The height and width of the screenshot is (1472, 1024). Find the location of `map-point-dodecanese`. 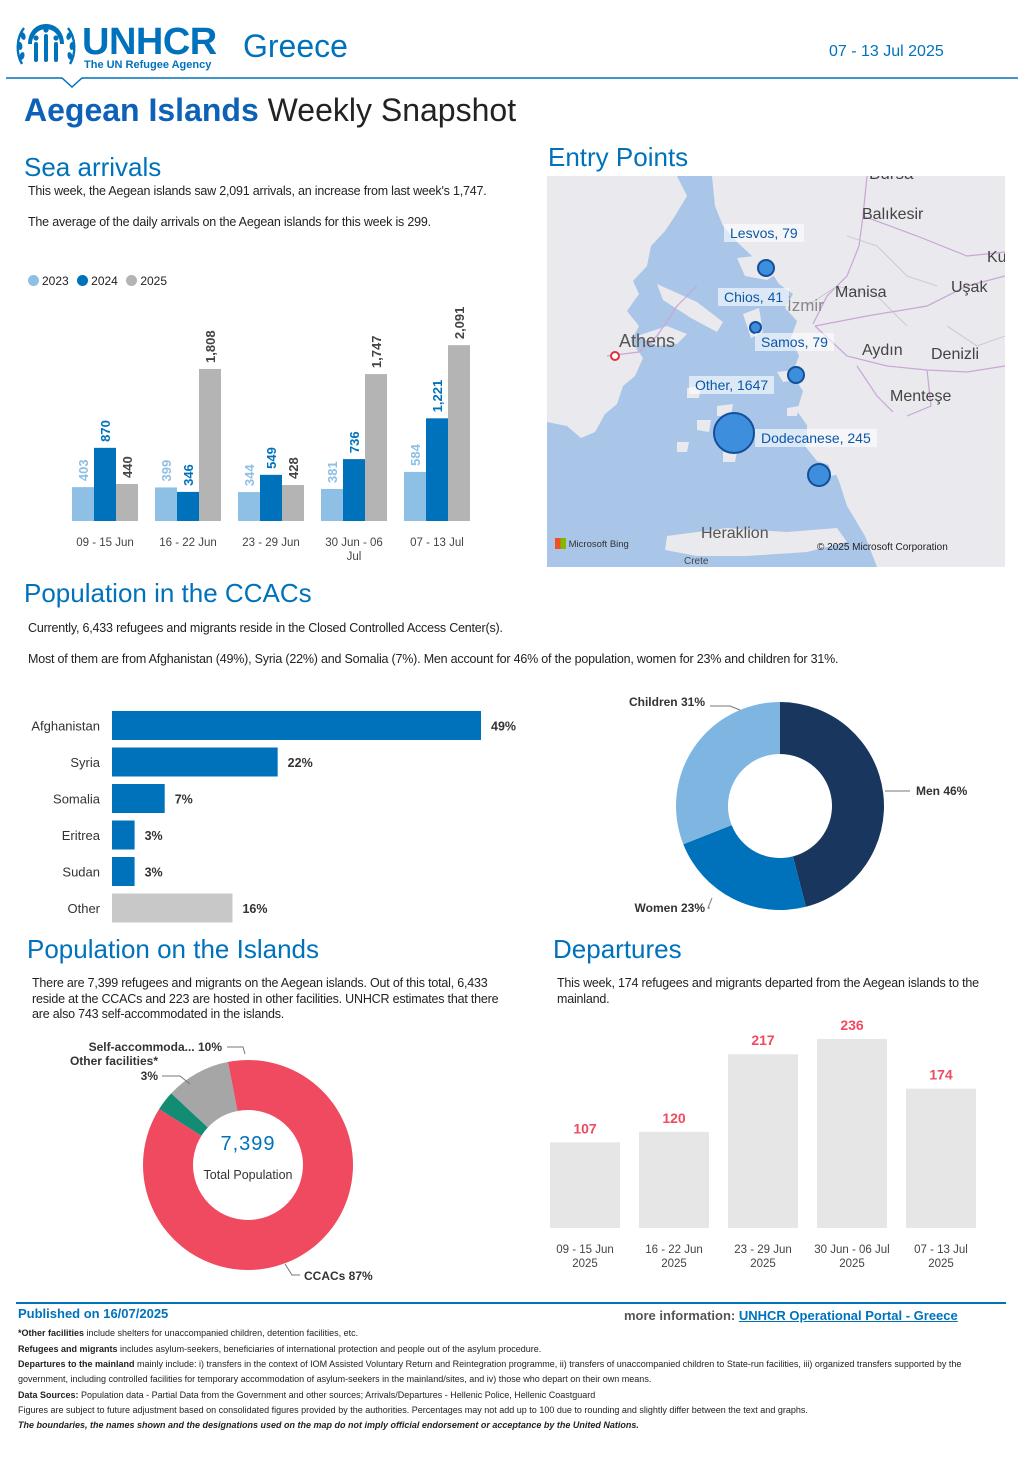

map-point-dodecanese is located at coordinates (819, 475).